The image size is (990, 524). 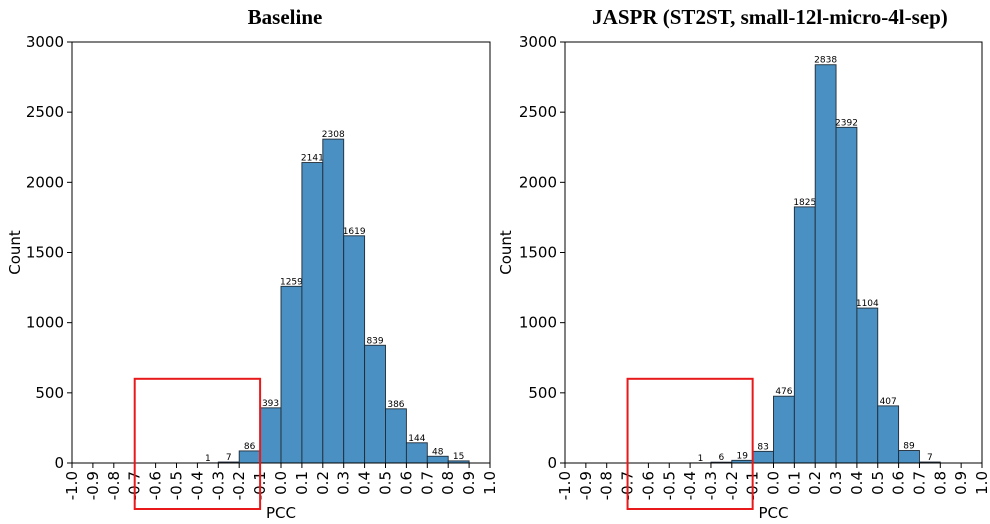 What do you see at coordinates (416, 439) in the screenshot?
I see `bar-data-label: 144` at bounding box center [416, 439].